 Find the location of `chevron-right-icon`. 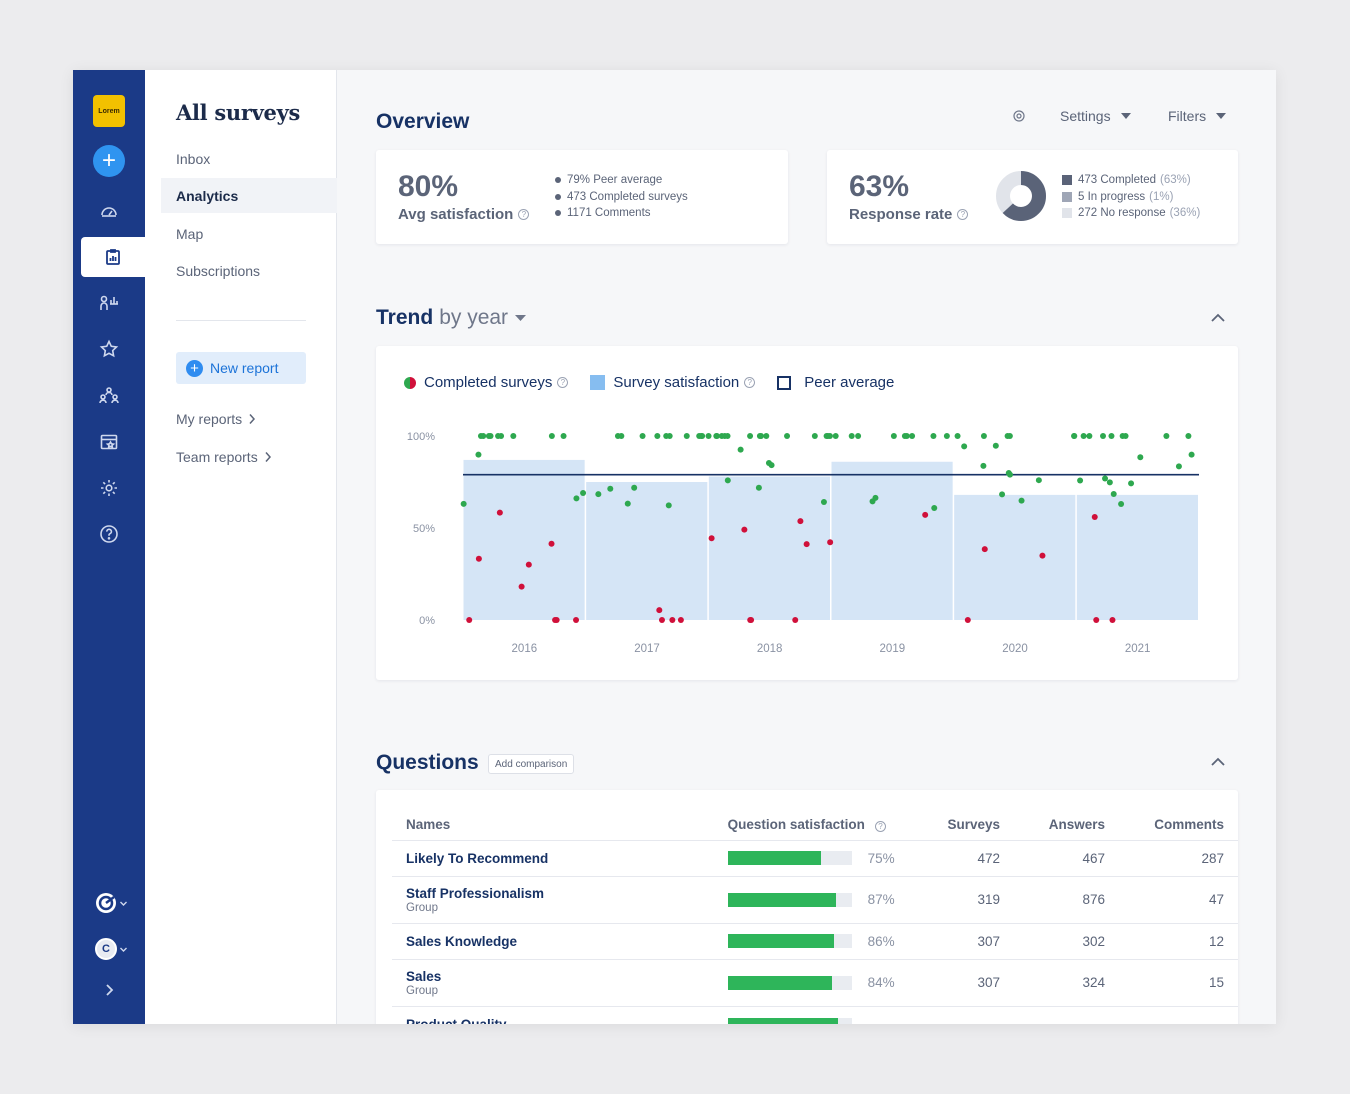

chevron-right-icon is located at coordinates (110, 990).